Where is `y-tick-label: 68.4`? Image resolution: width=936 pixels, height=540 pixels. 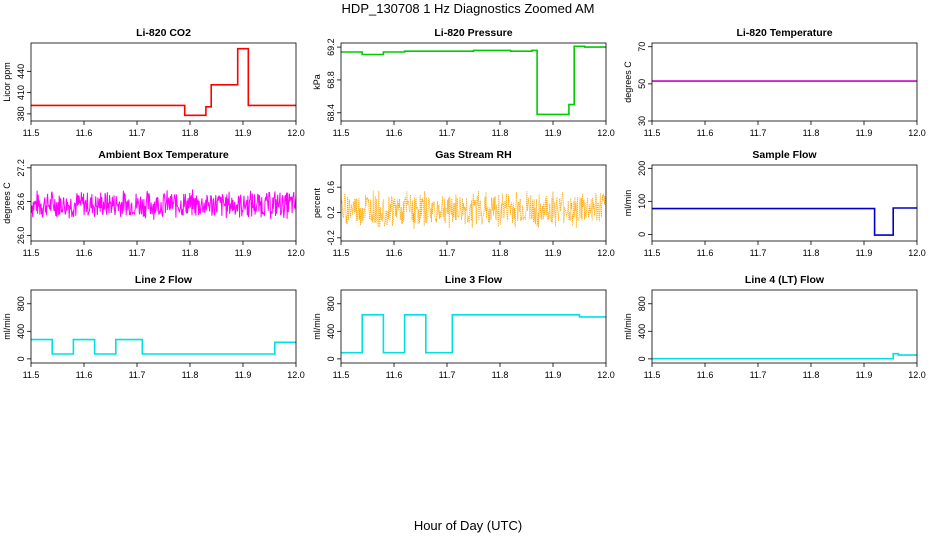 y-tick-label: 68.4 is located at coordinates (331, 113).